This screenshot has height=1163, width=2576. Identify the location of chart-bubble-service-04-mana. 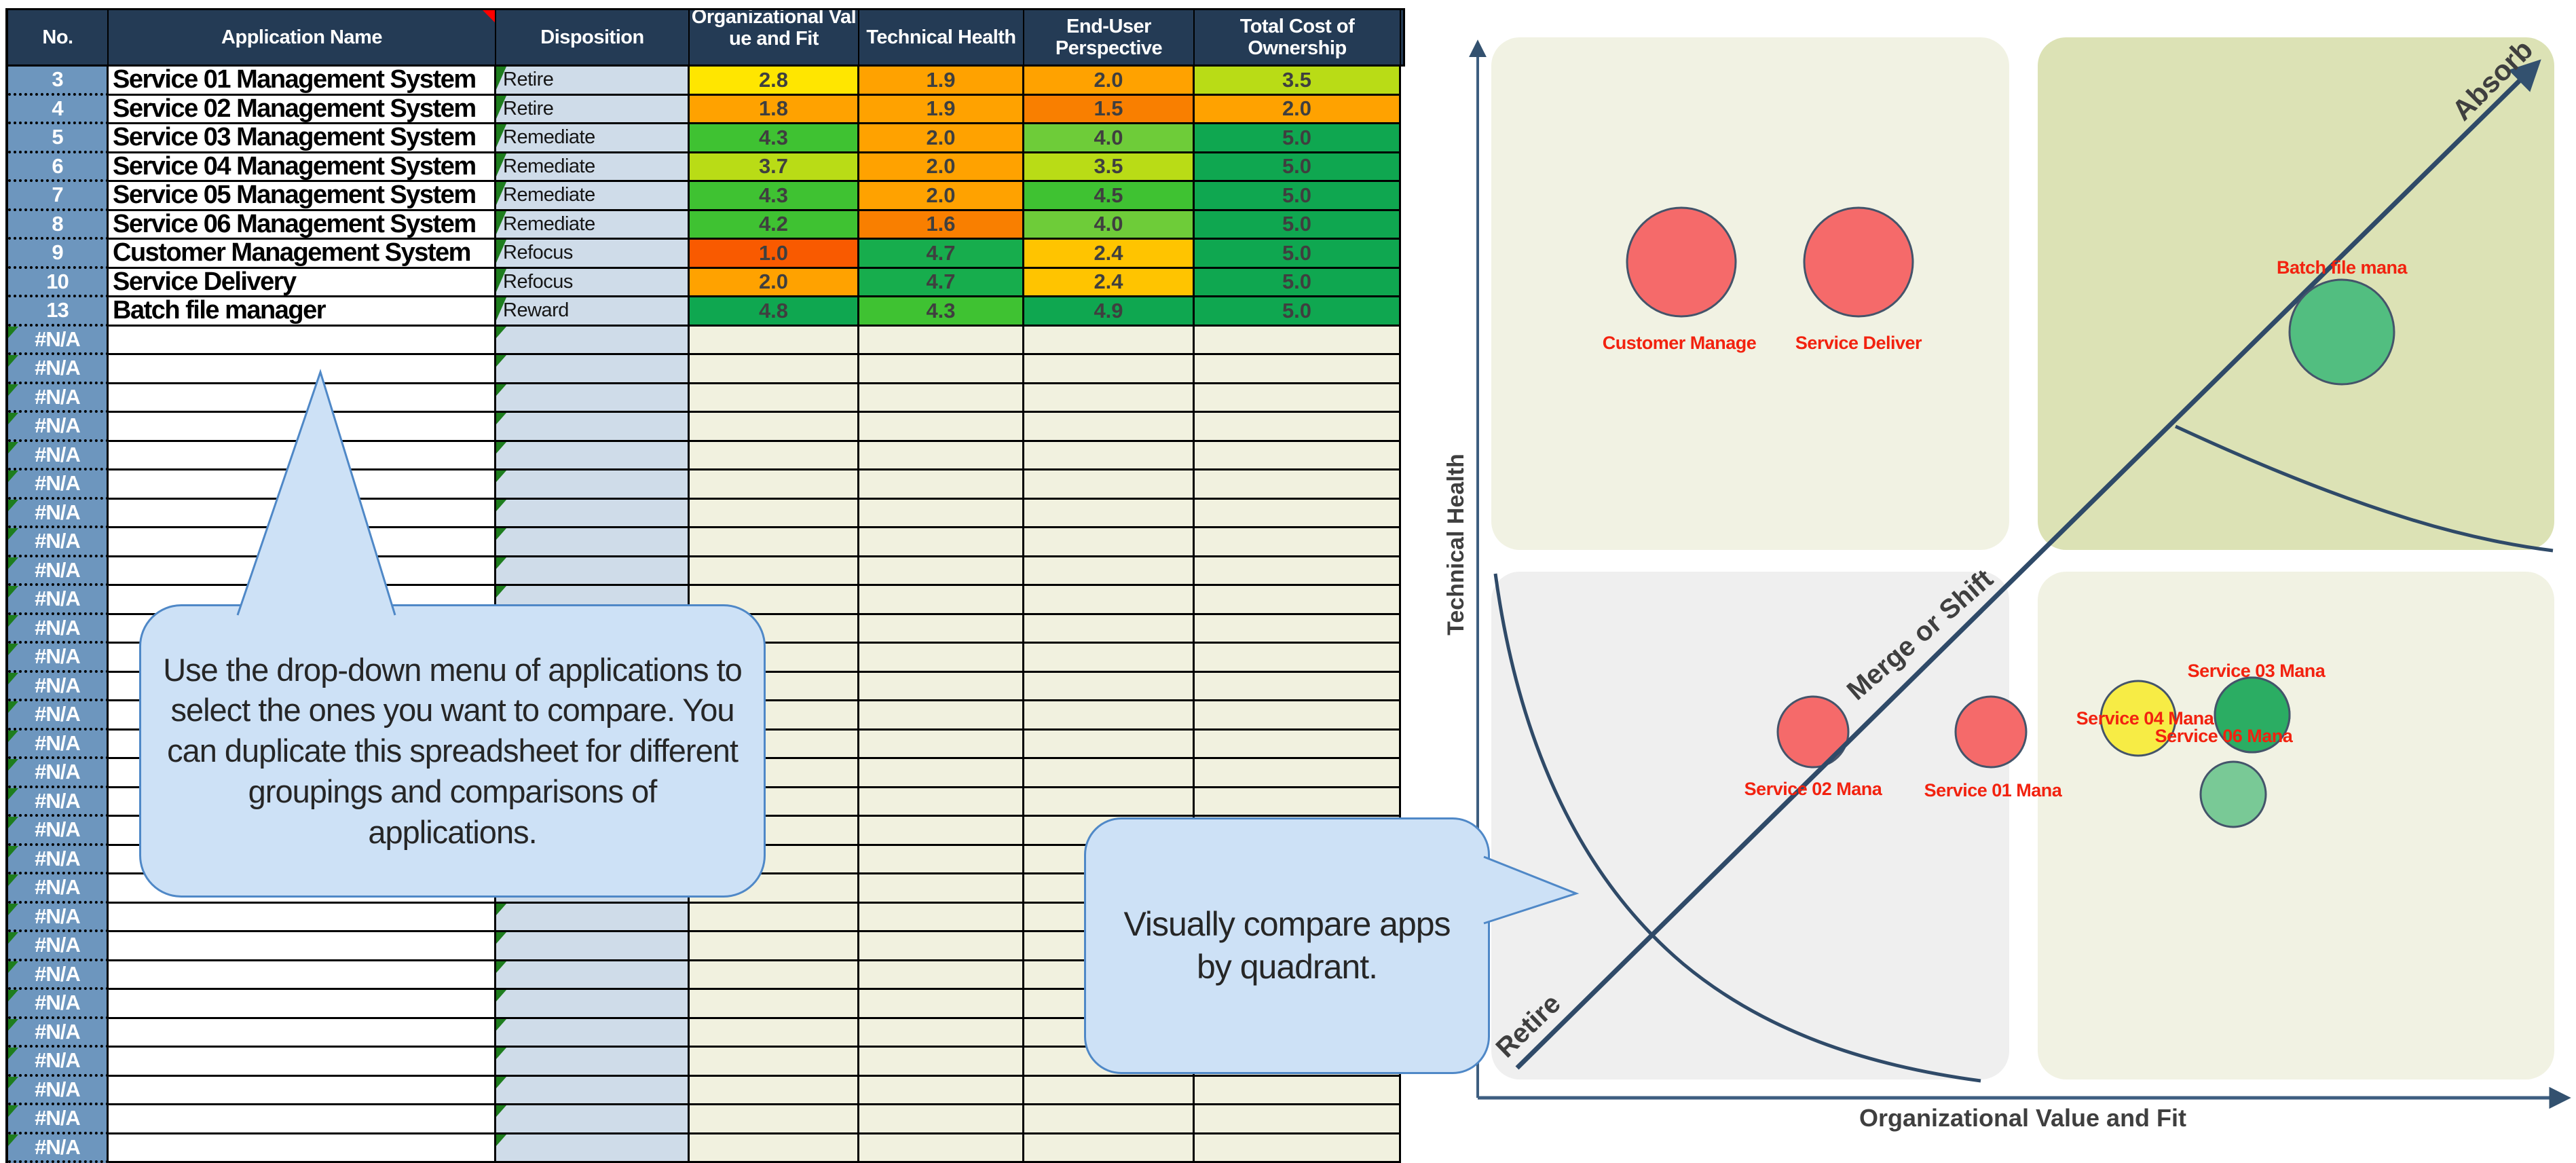
(2138, 719).